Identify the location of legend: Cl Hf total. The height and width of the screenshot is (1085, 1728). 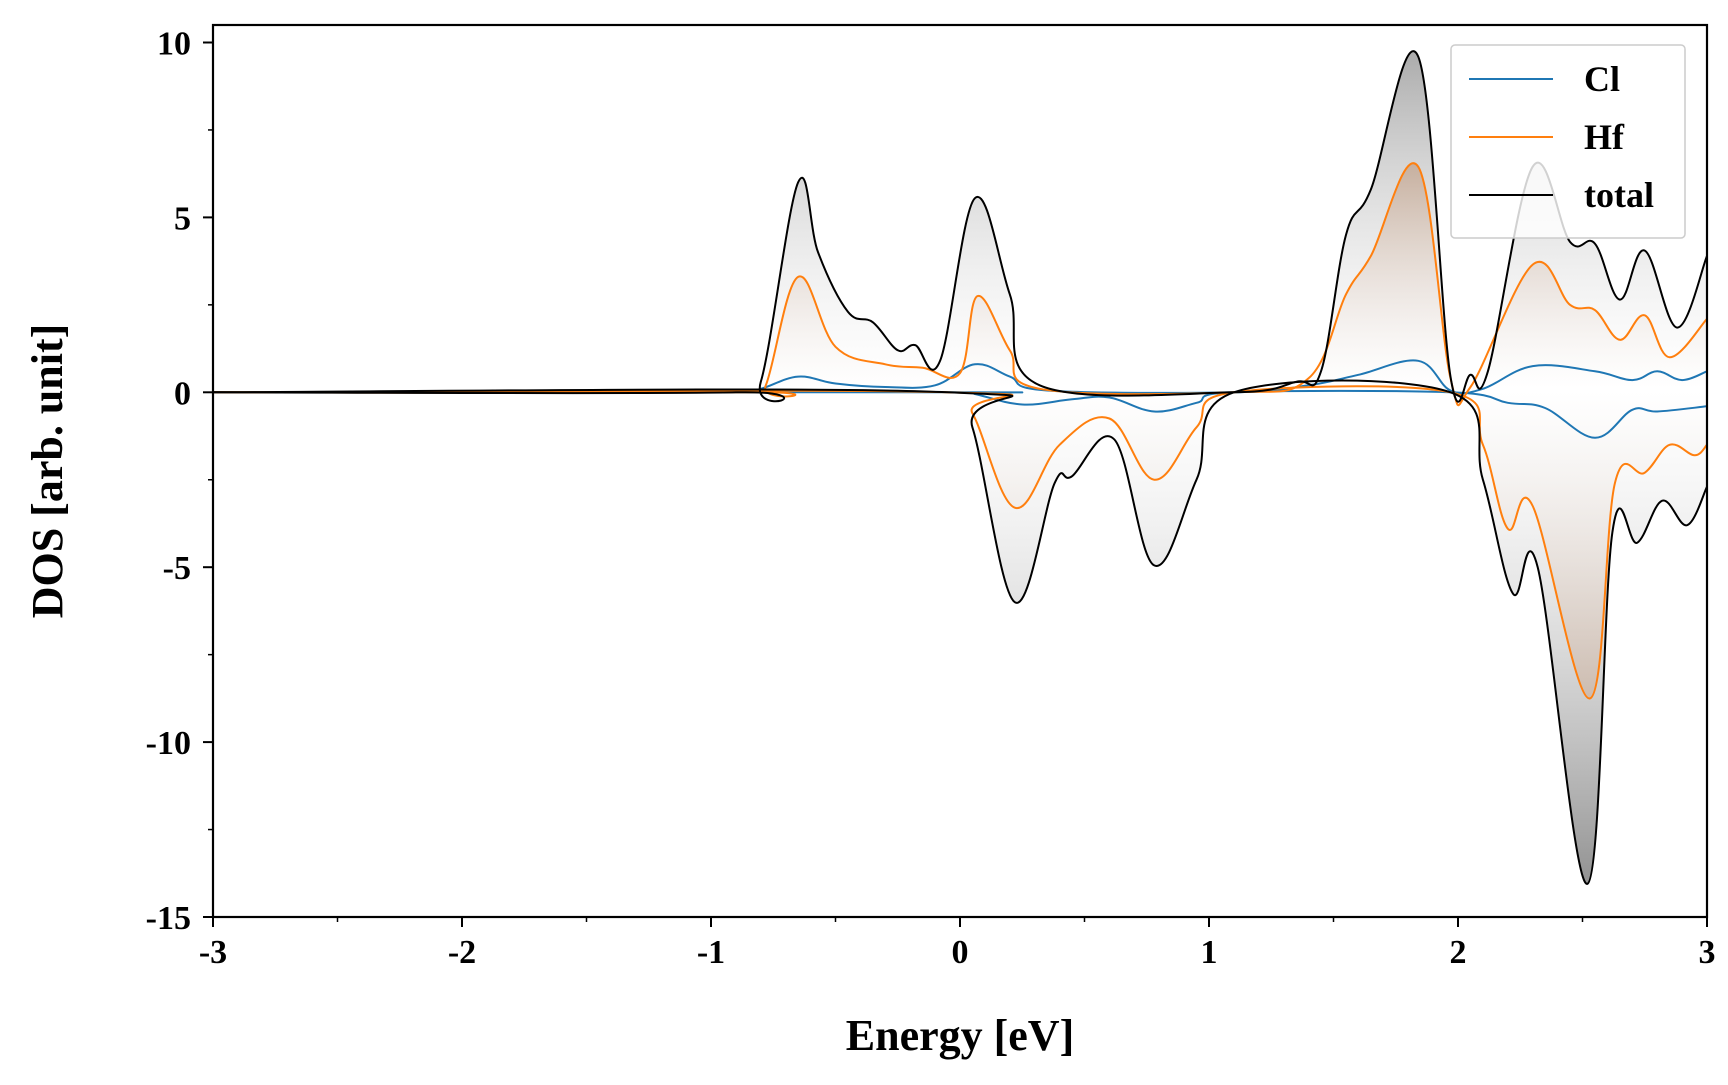
(1568, 141).